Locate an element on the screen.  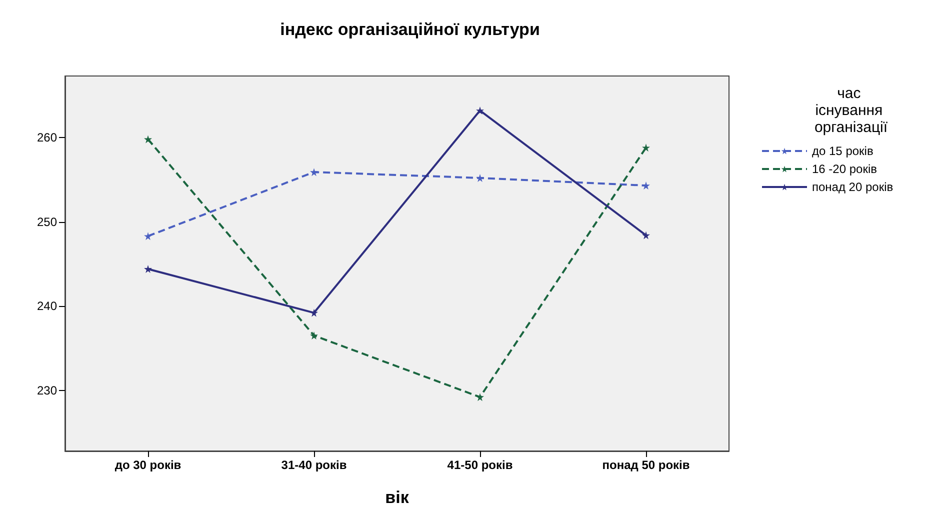
y-tick-label: 240 is located at coordinates (47, 306).